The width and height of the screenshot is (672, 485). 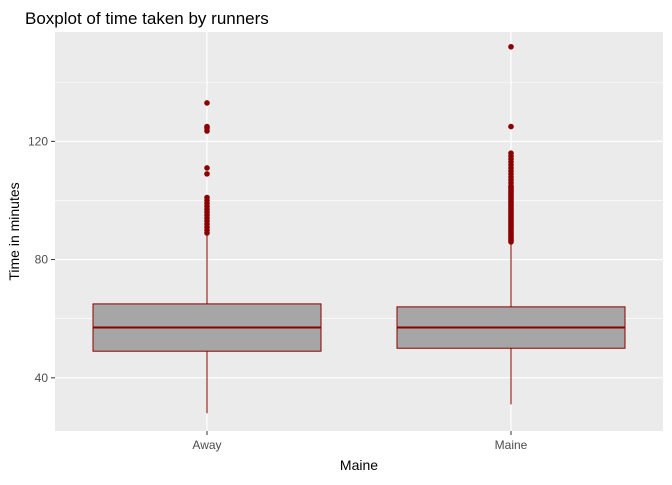 I want to click on x-axis-label: Maine, so click(x=359, y=465).